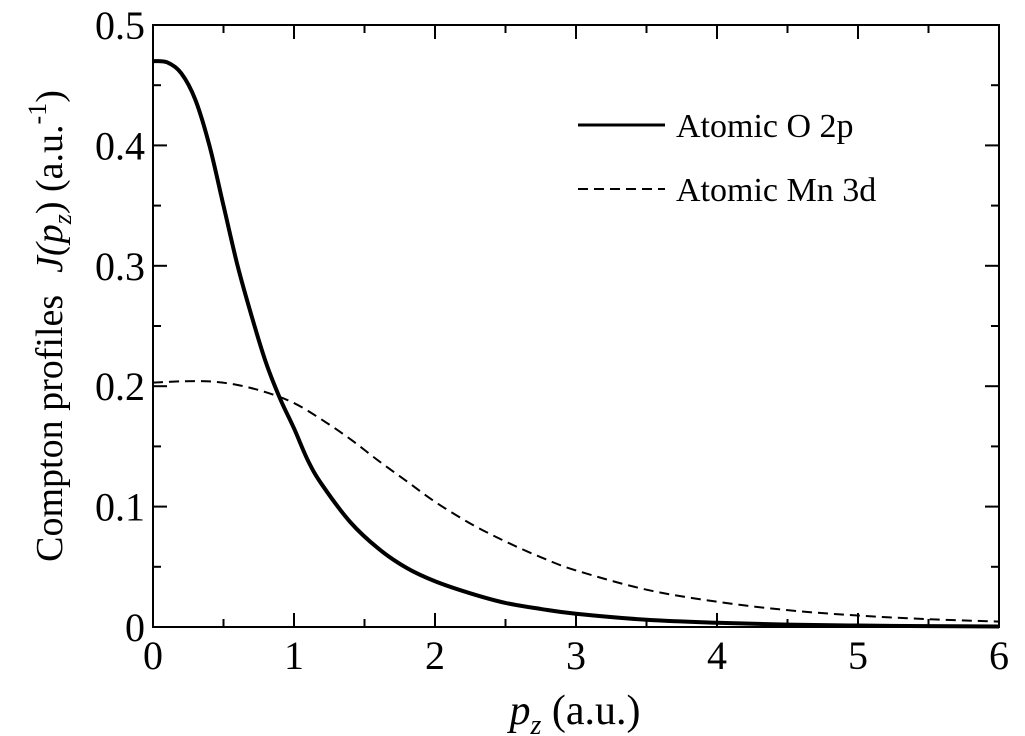 Image resolution: width=1025 pixels, height=736 pixels. What do you see at coordinates (717, 655) in the screenshot?
I see `x-tick-label: 4` at bounding box center [717, 655].